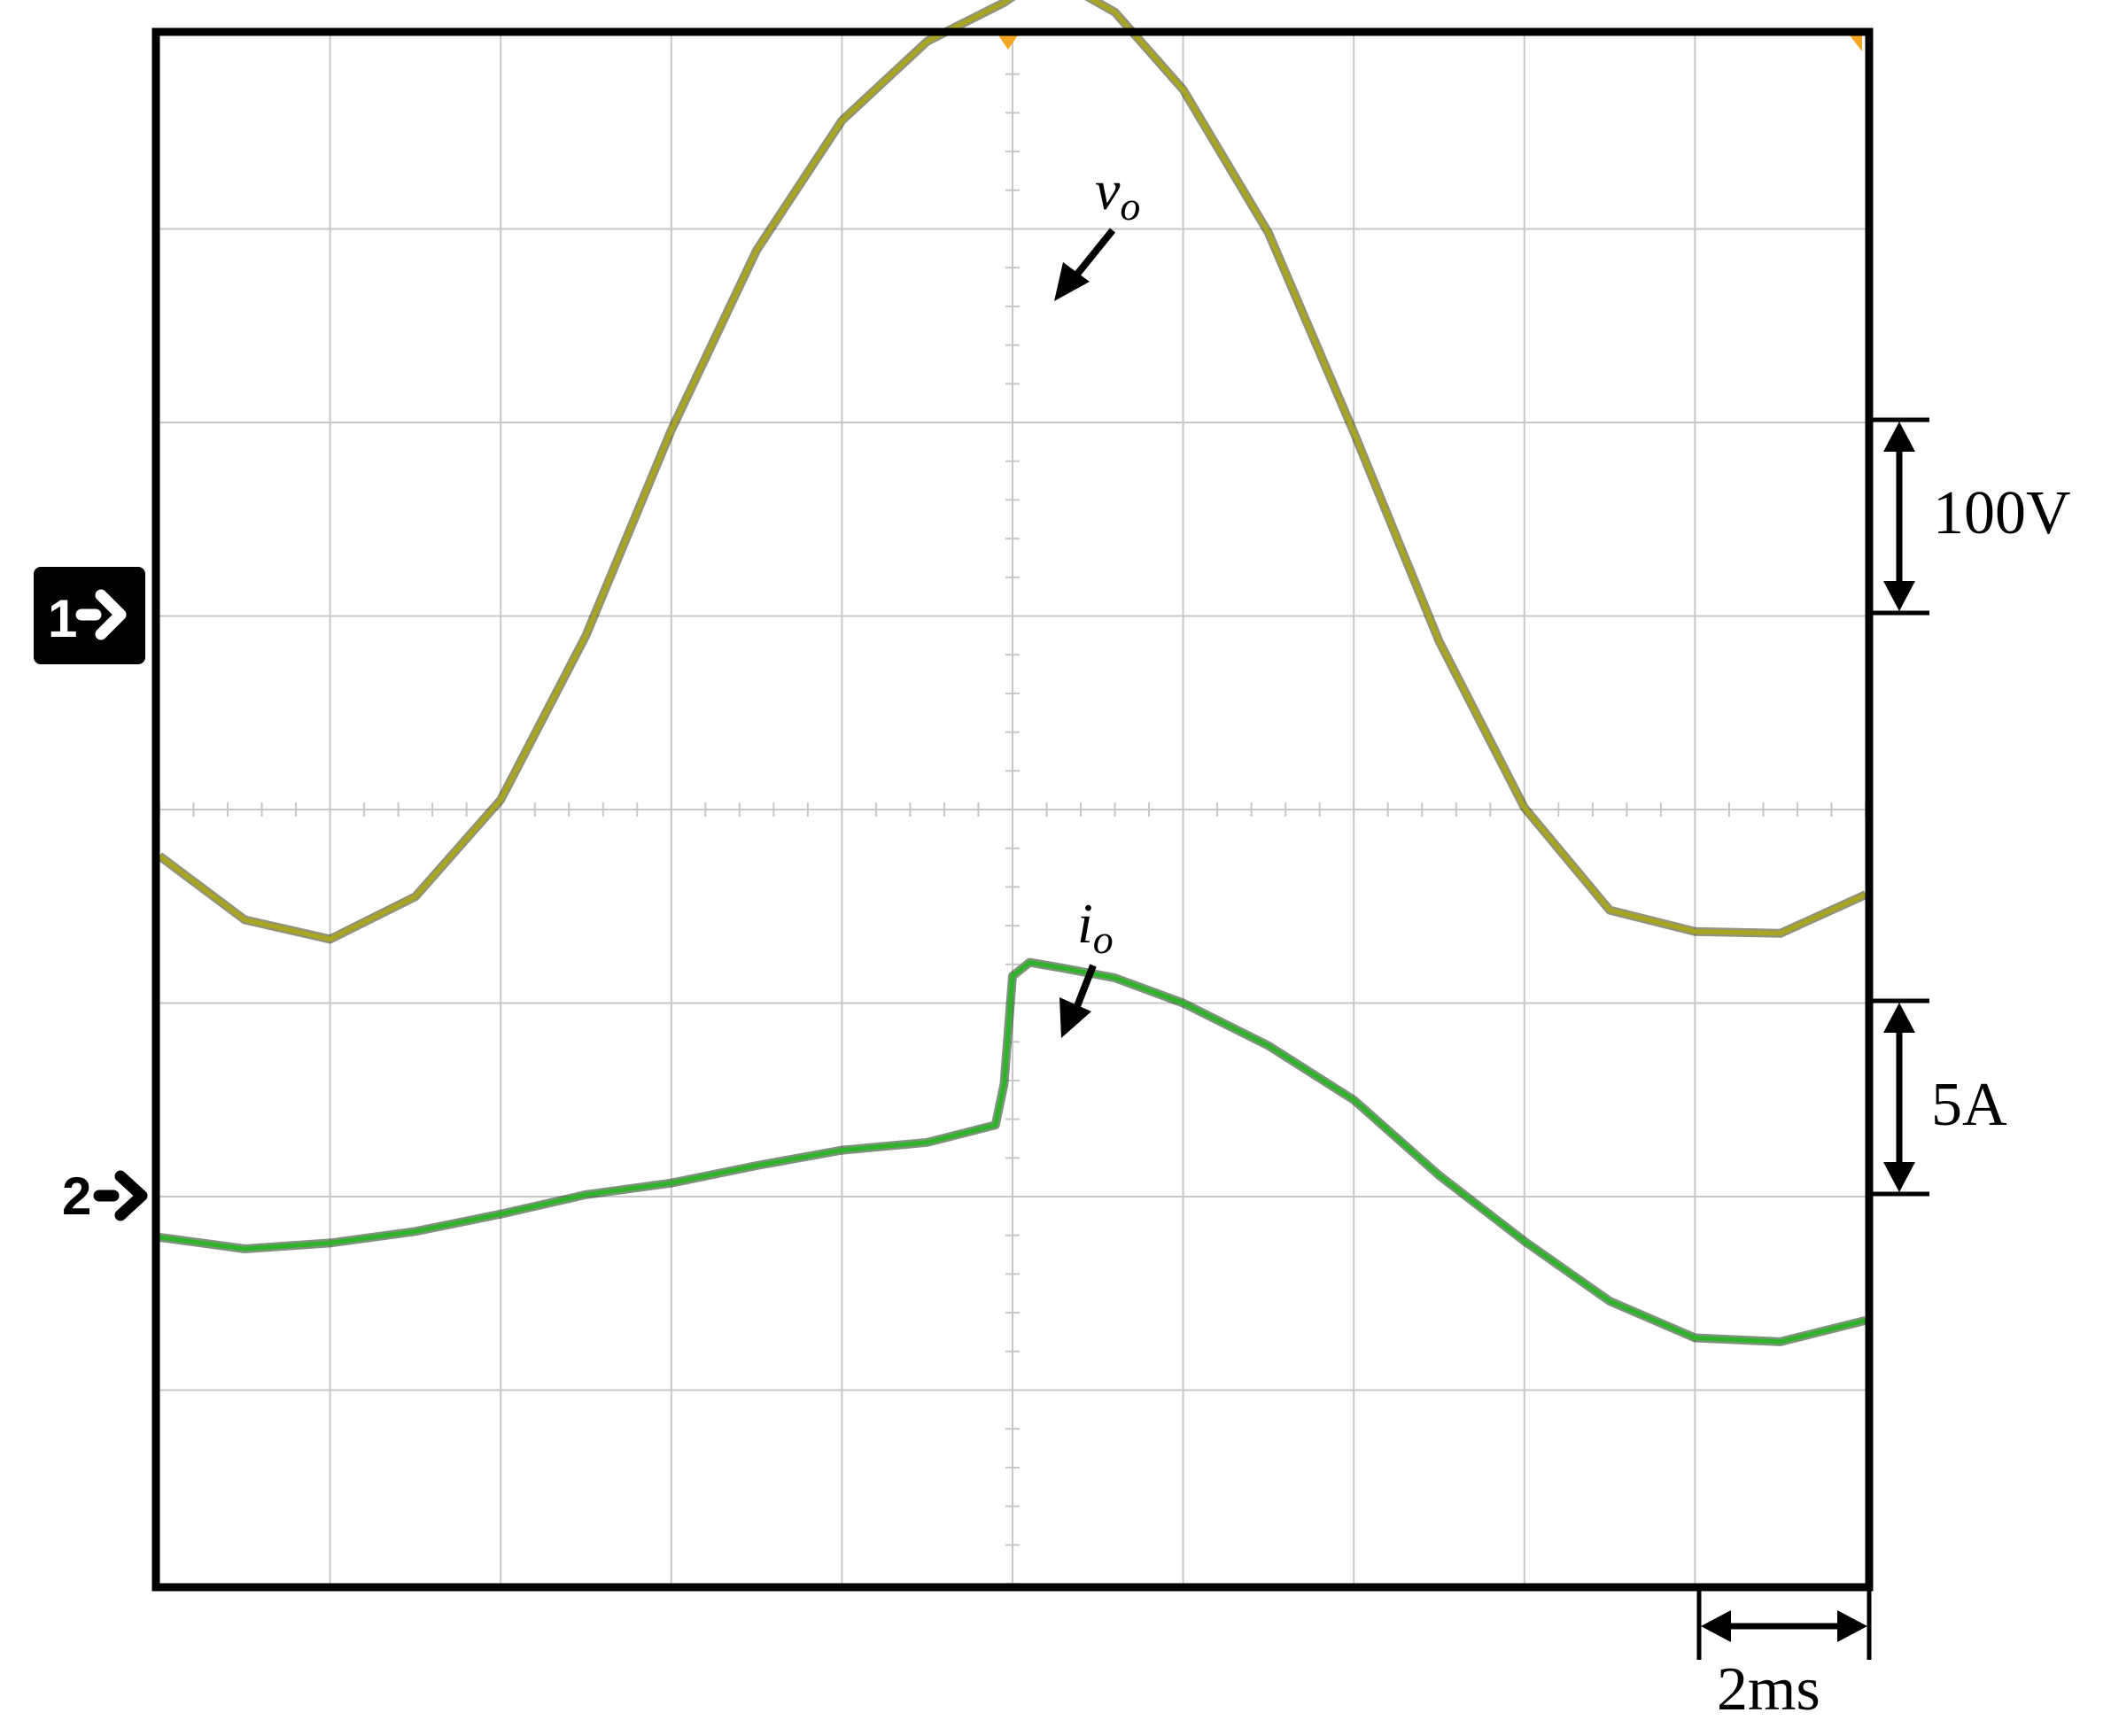 The width and height of the screenshot is (2111, 1736). I want to click on ch1-marker: 1, so click(89, 615).